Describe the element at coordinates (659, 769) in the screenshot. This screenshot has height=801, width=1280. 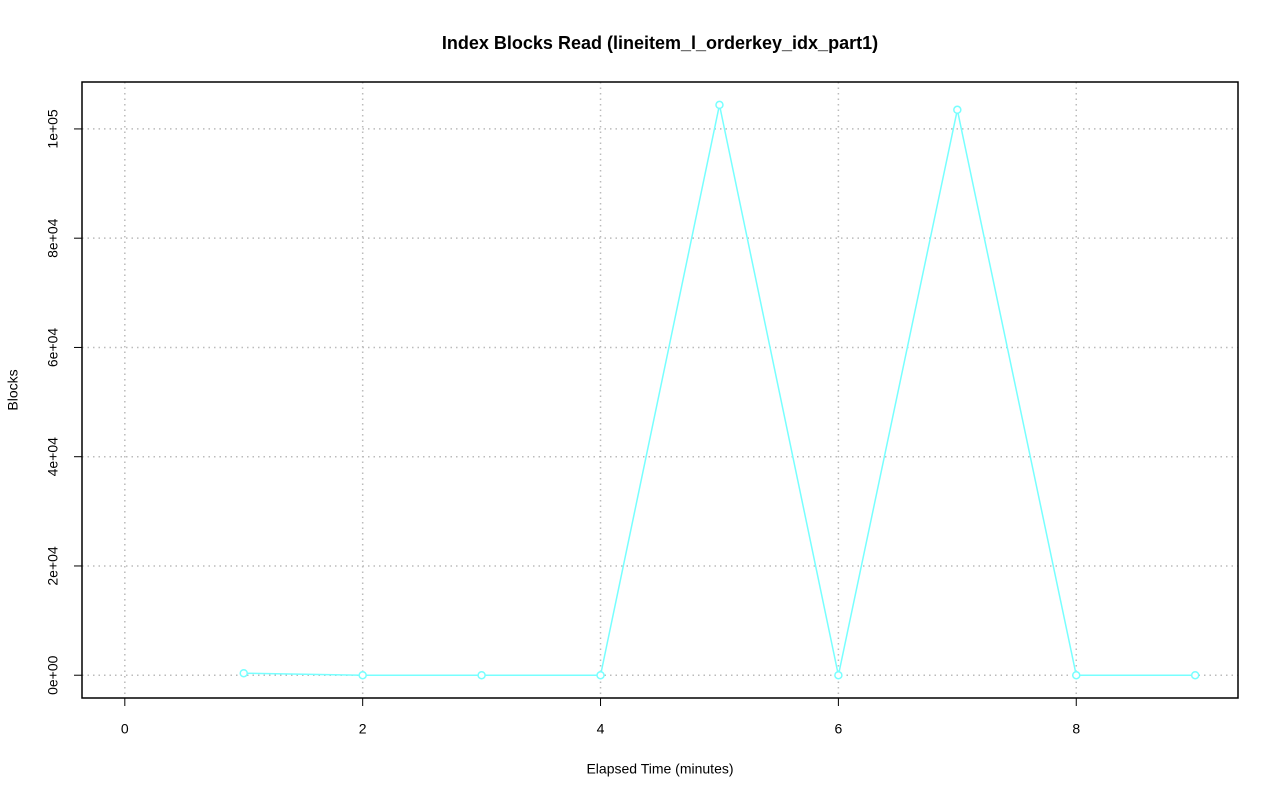
I see `x-axis-label: Elapsed Time (minutes)` at that location.